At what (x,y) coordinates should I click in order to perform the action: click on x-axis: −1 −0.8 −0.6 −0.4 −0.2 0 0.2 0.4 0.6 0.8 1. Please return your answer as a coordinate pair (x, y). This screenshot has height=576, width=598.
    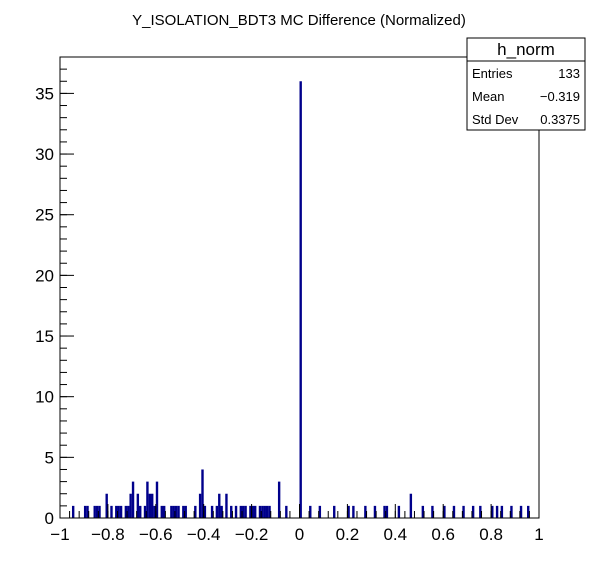
    Looking at the image, I should click on (297, 524).